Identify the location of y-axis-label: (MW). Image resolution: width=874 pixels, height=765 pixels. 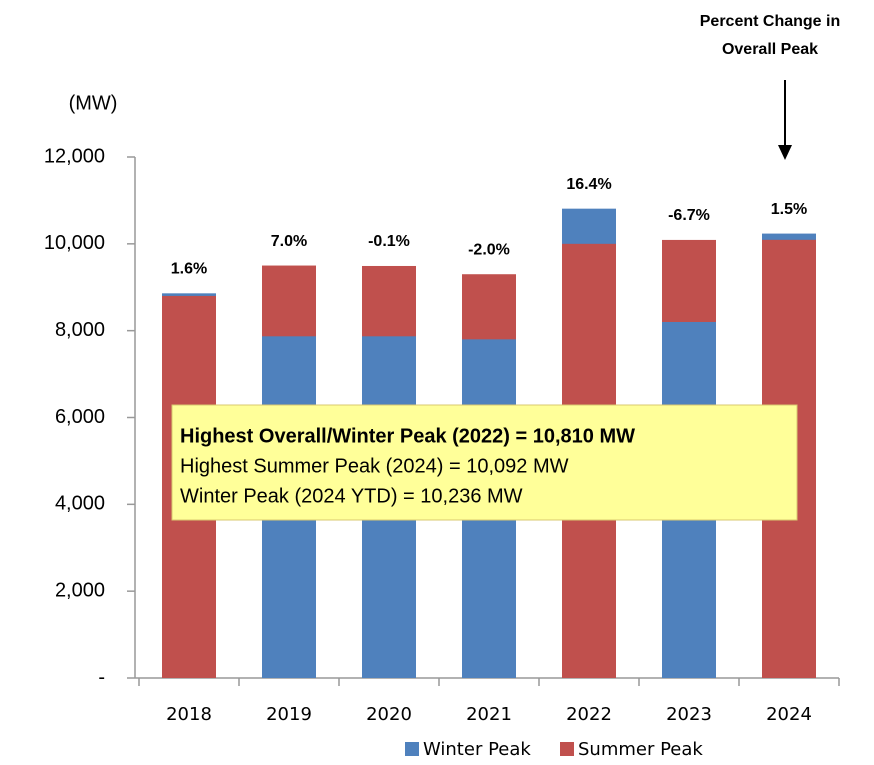
(93, 103).